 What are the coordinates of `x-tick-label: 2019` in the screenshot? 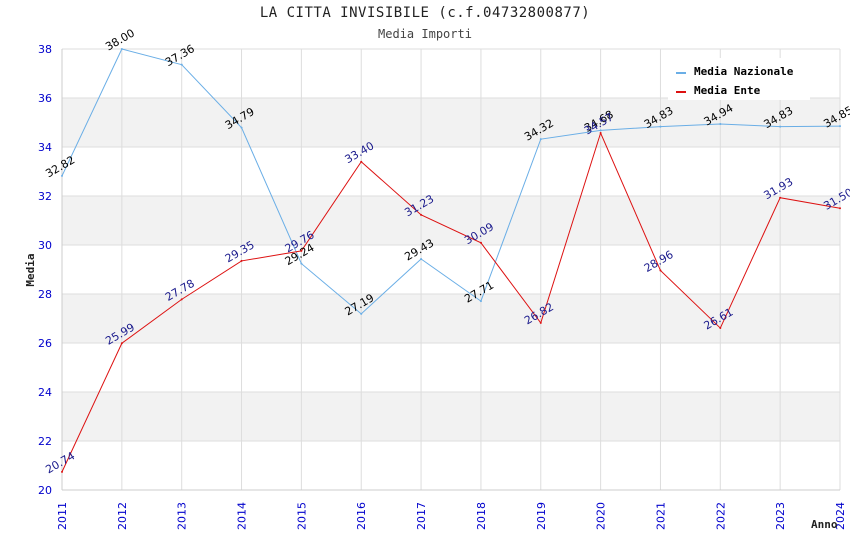 It's located at (541, 516).